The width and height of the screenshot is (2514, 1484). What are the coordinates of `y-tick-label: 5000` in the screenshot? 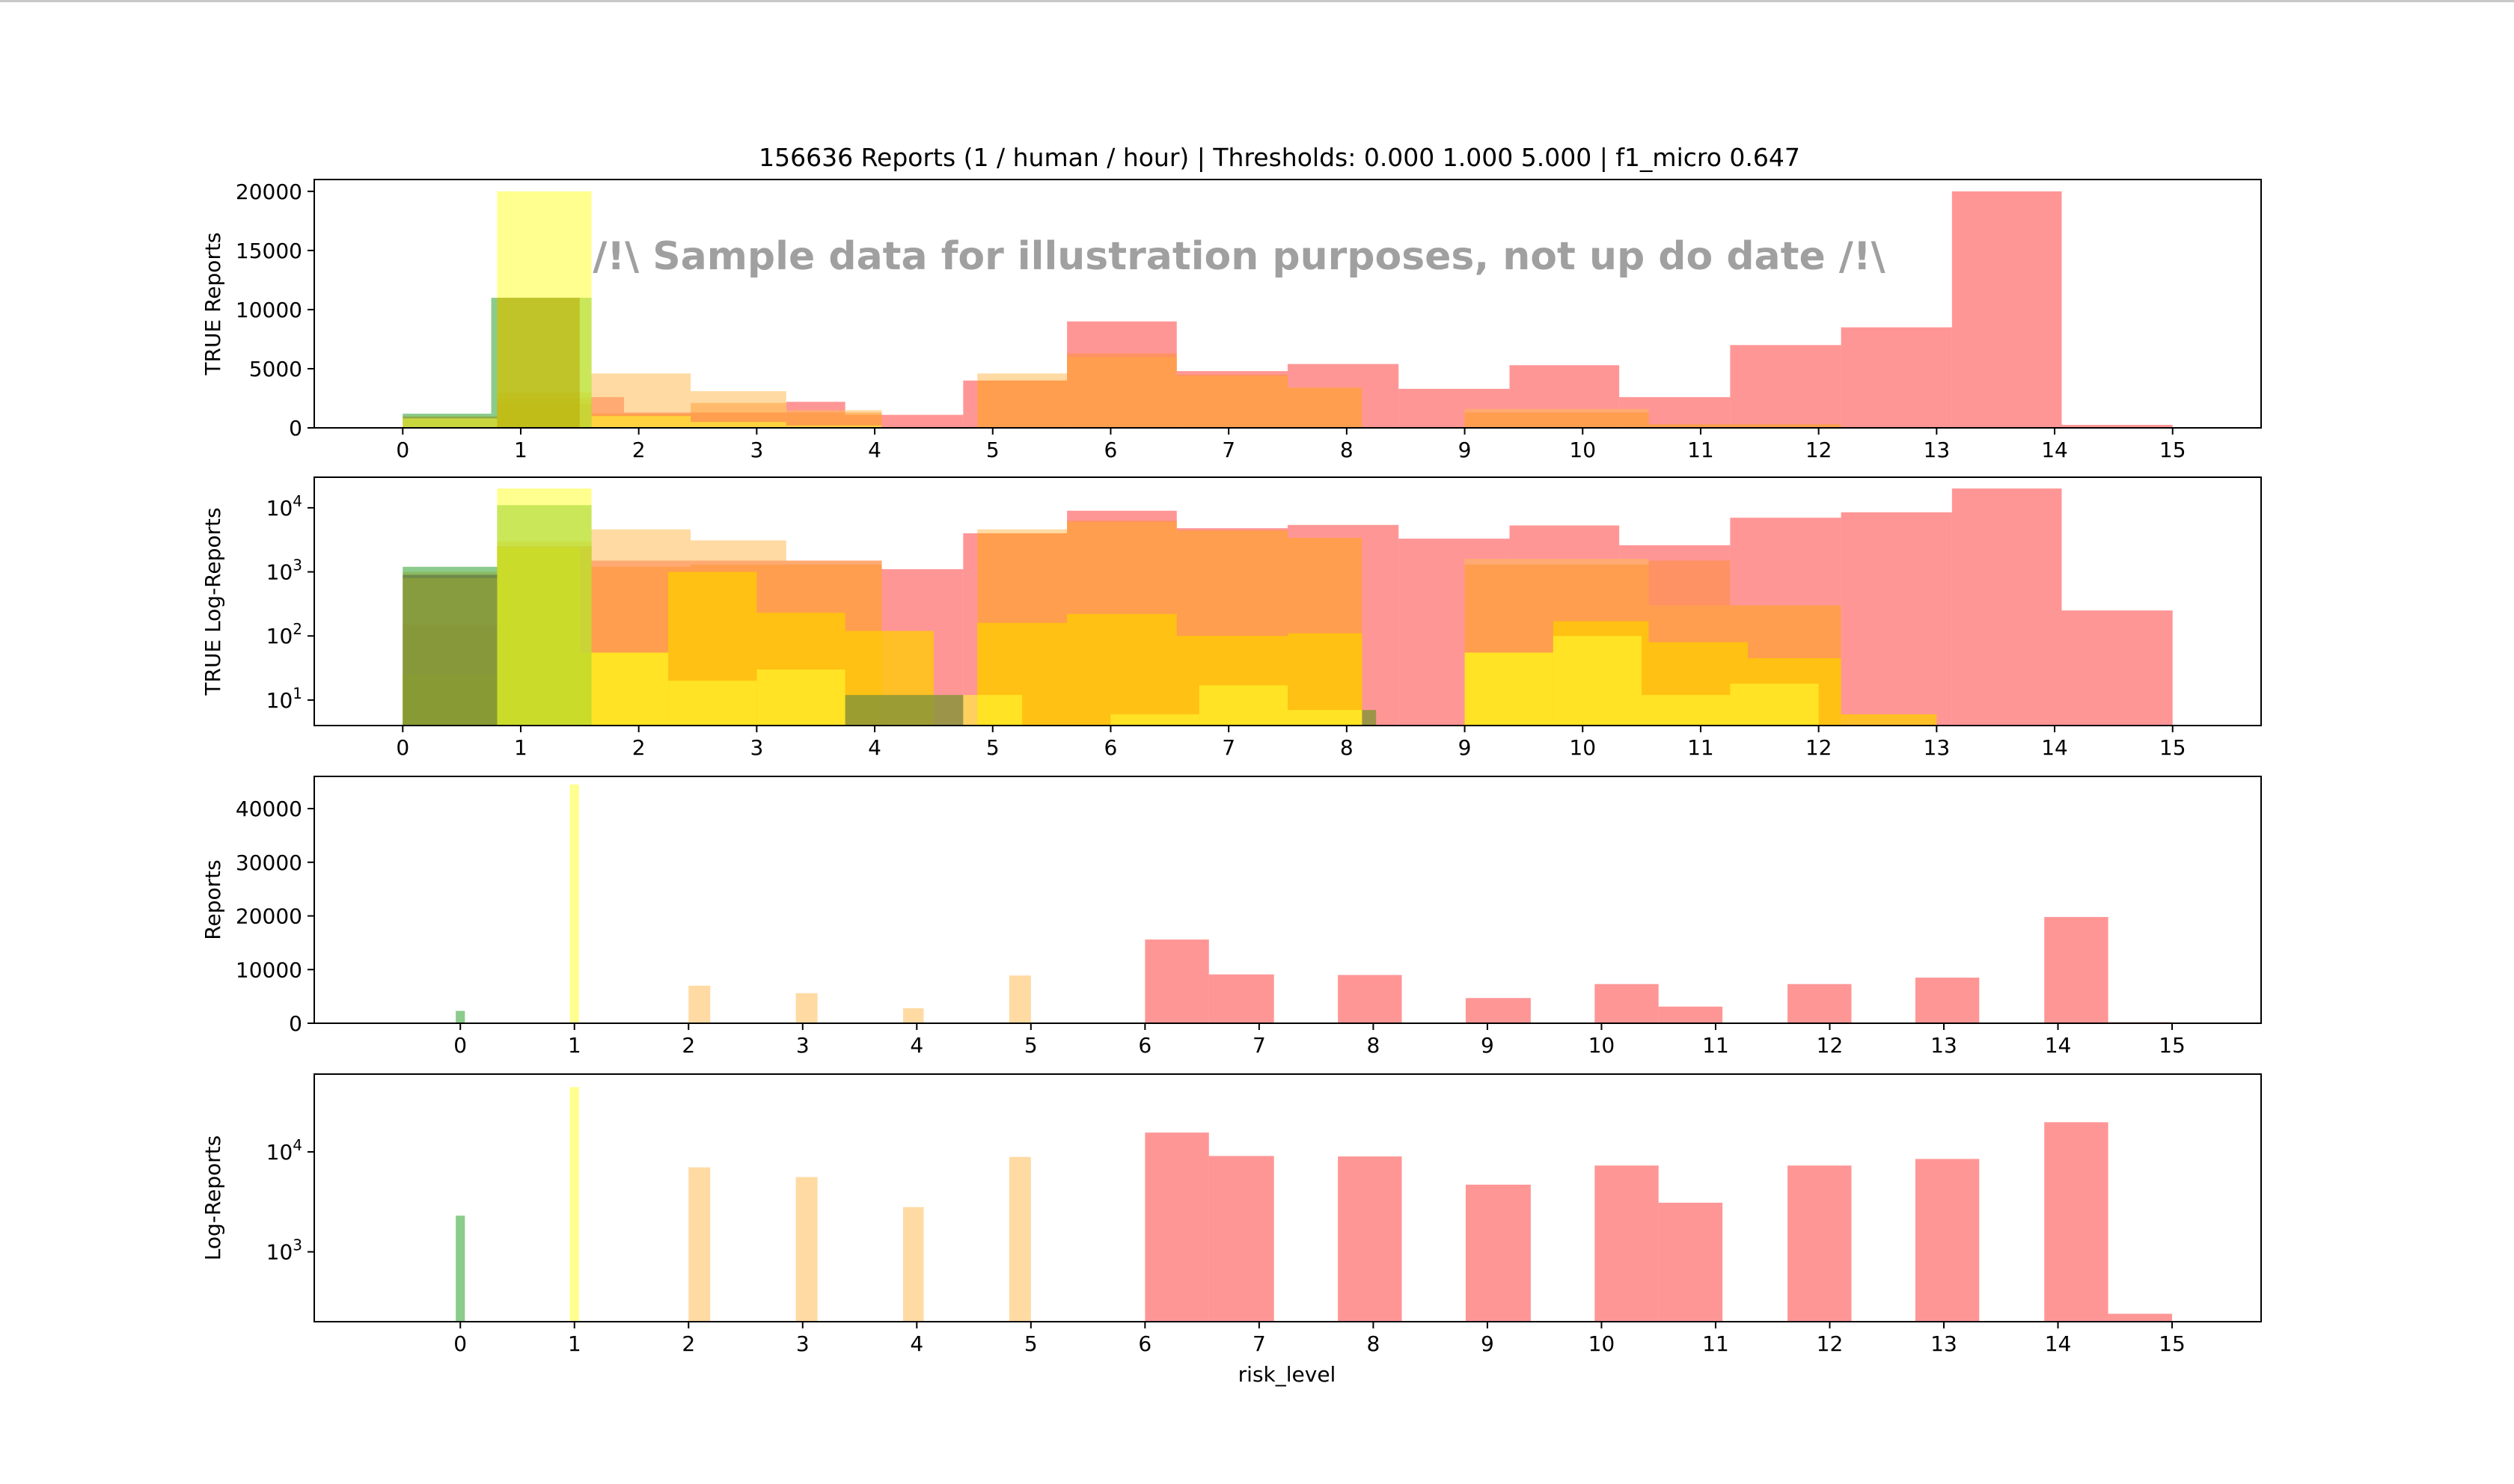 It's located at (275, 369).